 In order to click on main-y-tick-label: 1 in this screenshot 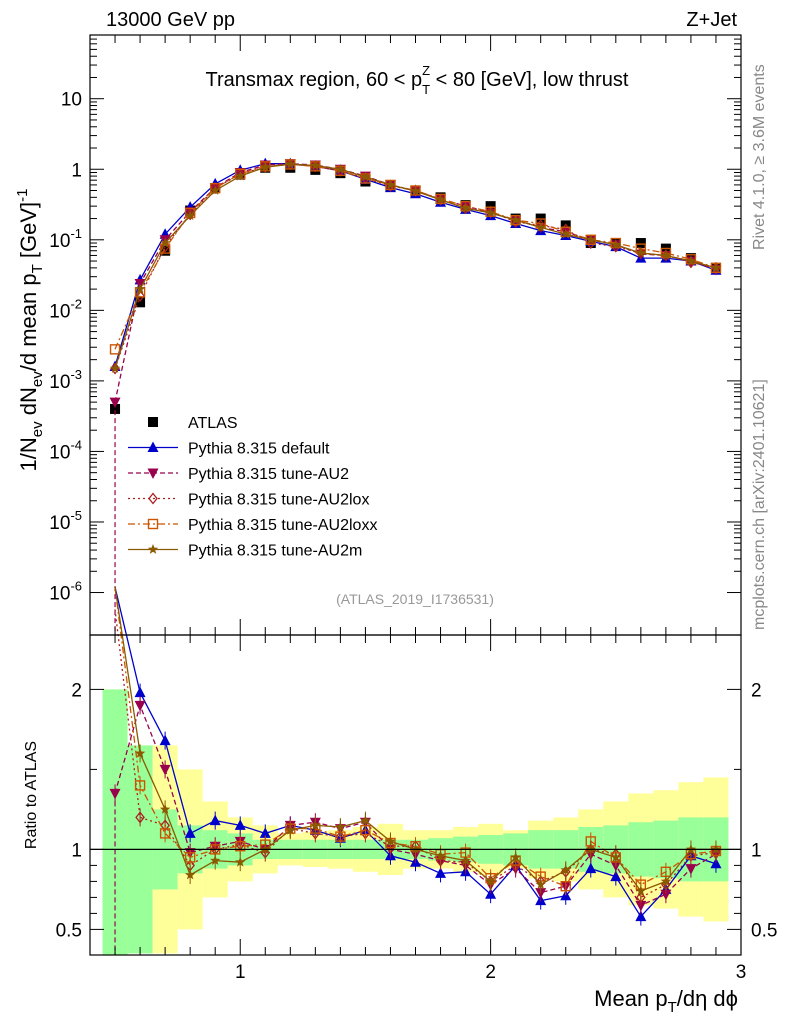, I will do `click(76, 170)`.